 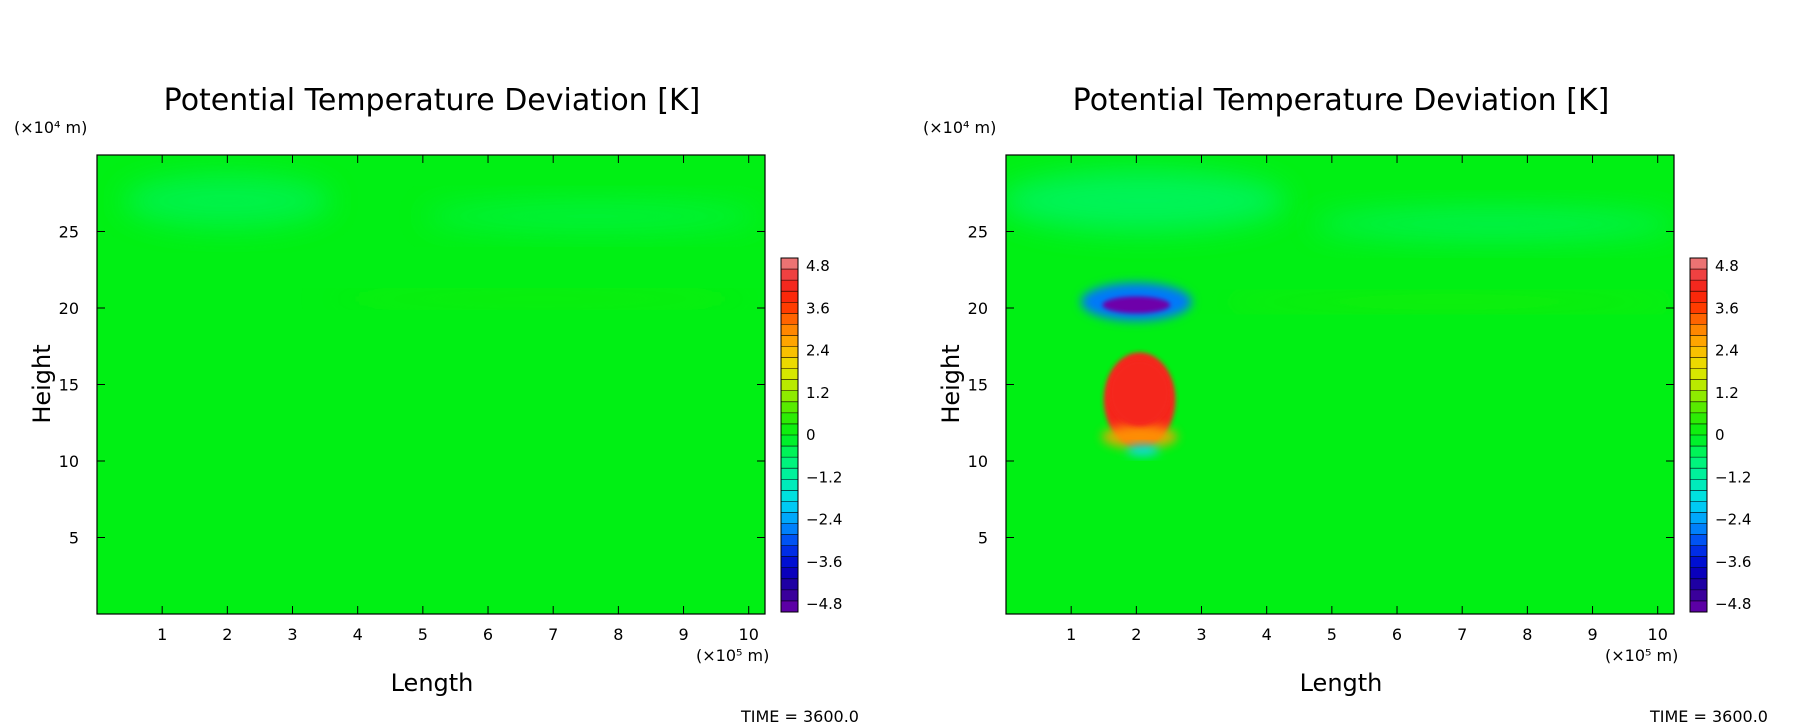 What do you see at coordinates (951, 383) in the screenshot?
I see `y-axis-label: Height` at bounding box center [951, 383].